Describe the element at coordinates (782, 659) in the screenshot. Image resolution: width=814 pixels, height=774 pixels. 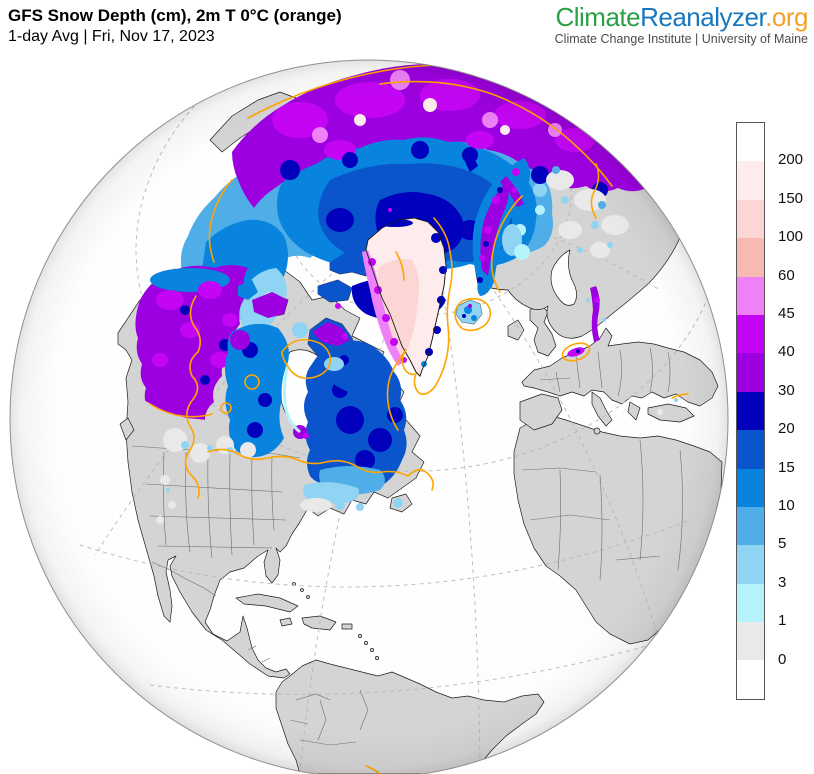
I see `colorbar-label: 0` at that location.